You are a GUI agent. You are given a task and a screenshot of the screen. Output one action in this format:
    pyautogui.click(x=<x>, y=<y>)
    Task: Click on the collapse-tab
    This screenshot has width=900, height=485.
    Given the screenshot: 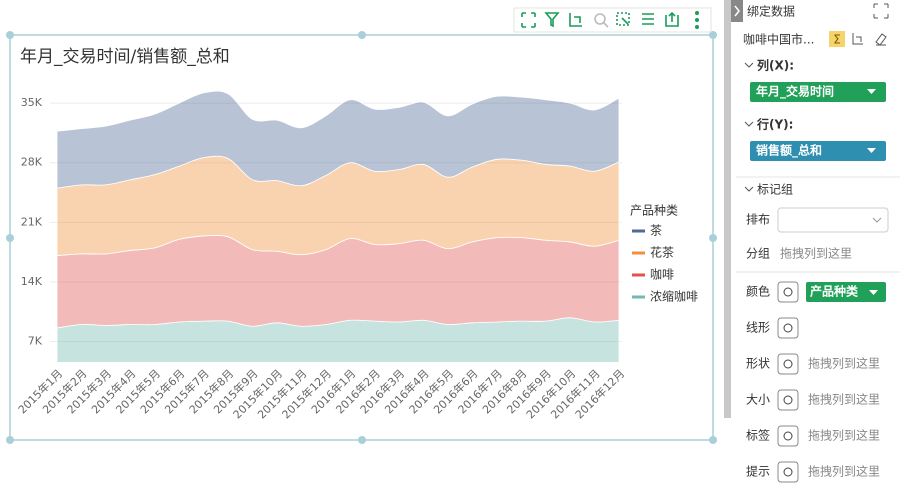 What is the action you would take?
    pyautogui.click(x=737, y=11)
    